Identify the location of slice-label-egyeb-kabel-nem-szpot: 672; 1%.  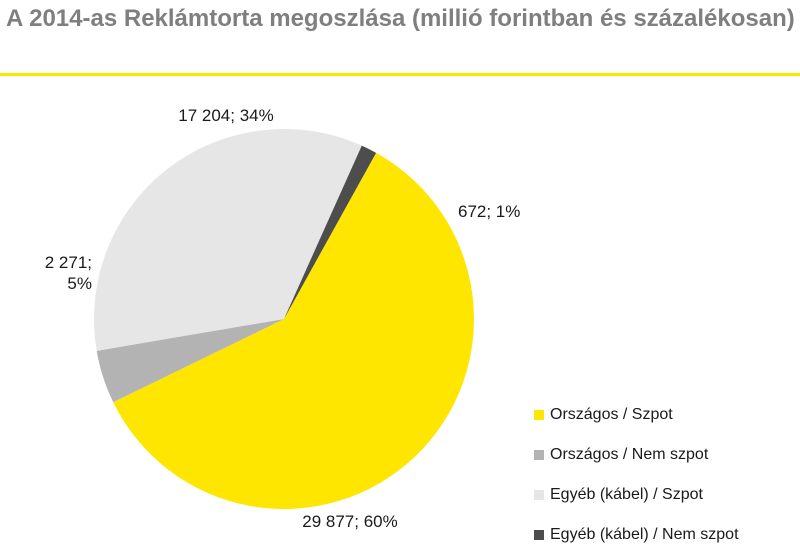
(489, 211).